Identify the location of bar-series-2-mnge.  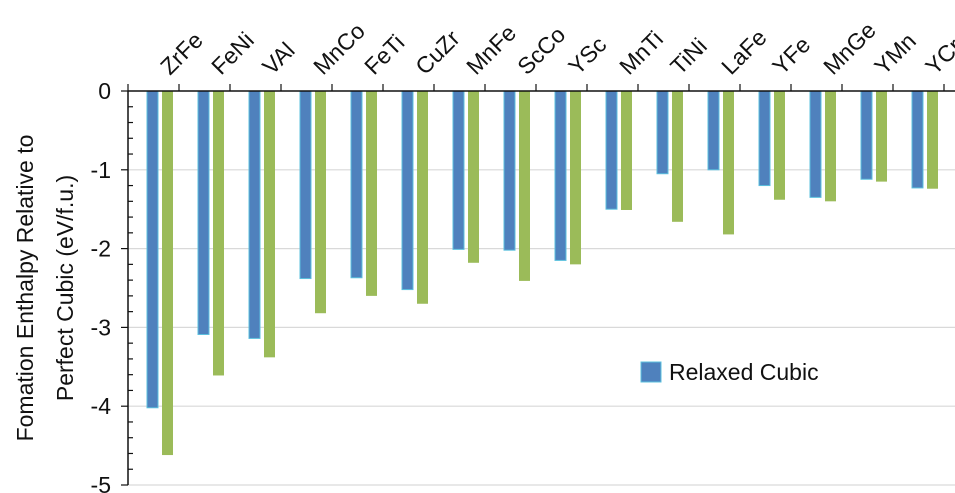
(830, 146).